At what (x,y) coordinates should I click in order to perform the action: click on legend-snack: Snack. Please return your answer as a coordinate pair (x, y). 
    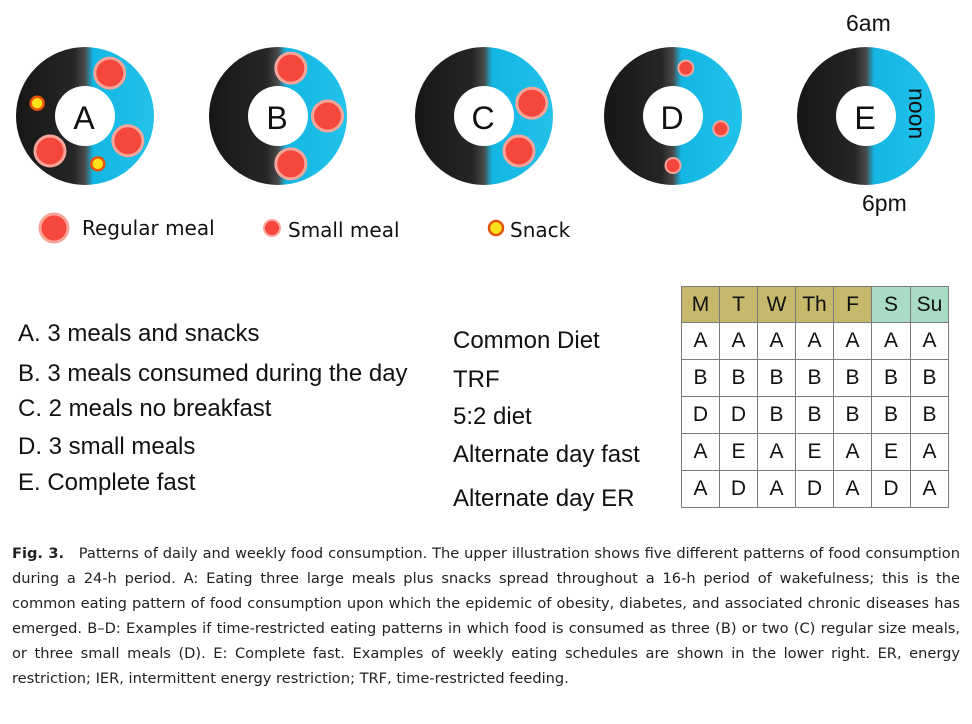
    Looking at the image, I should click on (540, 230).